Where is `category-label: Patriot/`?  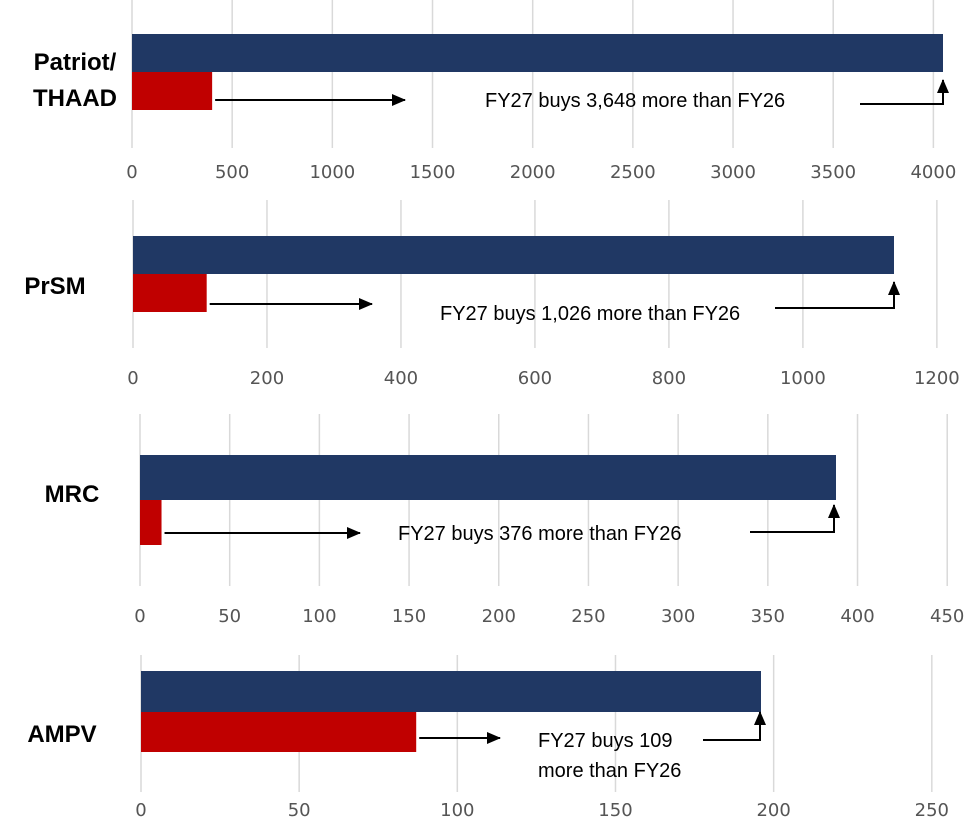 category-label: Patriot/ is located at coordinates (75, 62).